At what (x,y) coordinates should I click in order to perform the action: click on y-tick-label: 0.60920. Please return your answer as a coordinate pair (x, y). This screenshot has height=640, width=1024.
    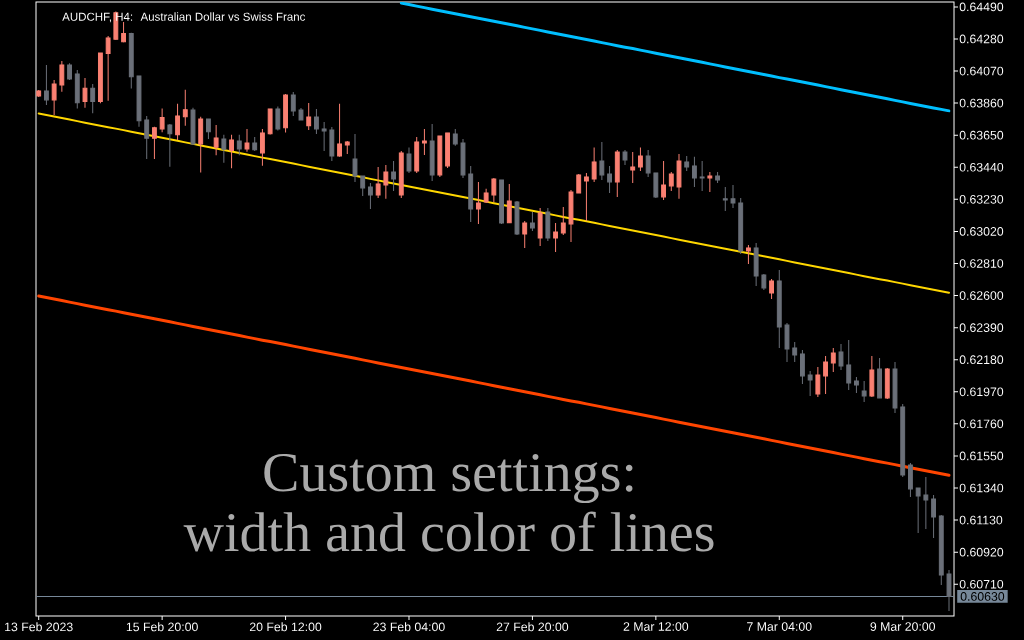
    Looking at the image, I should click on (981, 552).